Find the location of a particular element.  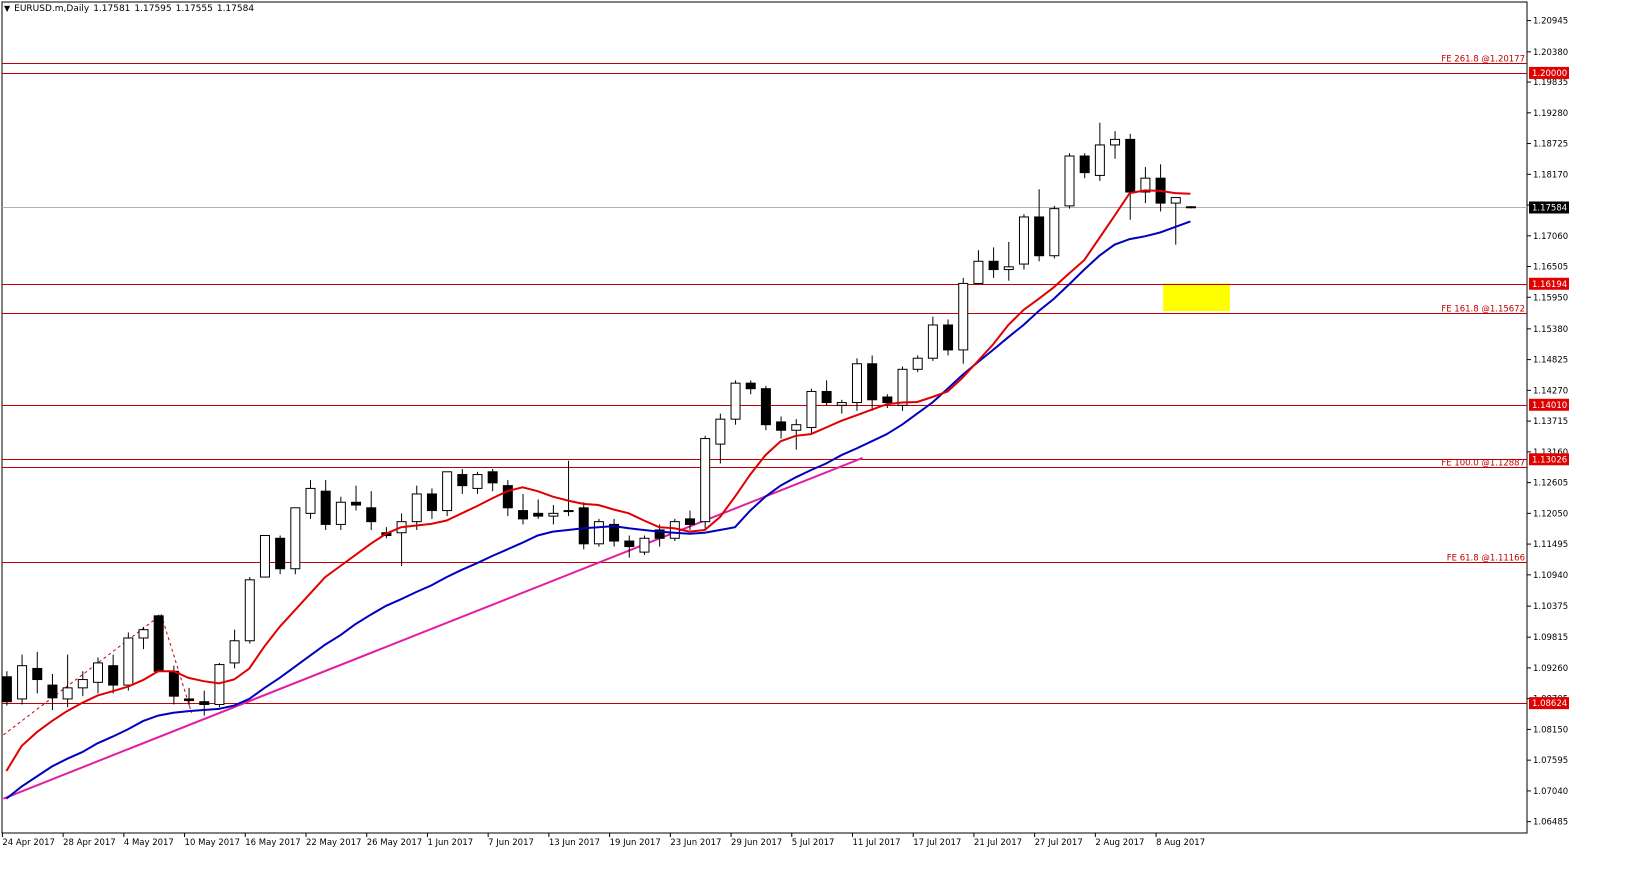

y-tick-label: 1.19280 is located at coordinates (1550, 114).